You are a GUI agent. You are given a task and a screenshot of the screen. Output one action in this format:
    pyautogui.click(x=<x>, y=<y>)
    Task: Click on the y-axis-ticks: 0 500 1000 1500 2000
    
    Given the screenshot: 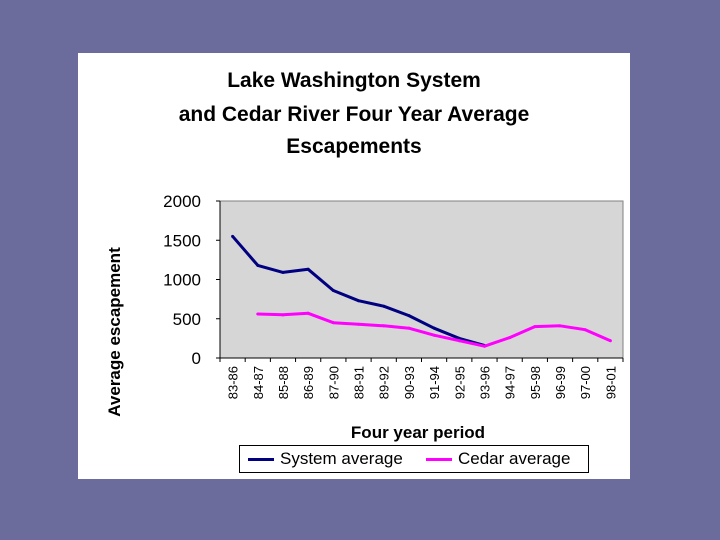 What is the action you would take?
    pyautogui.click(x=191, y=280)
    